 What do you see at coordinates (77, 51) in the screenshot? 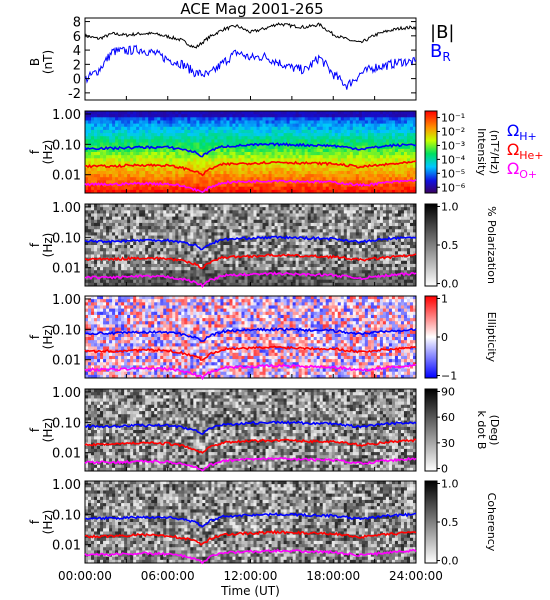
I see `y-tick-label: 4` at bounding box center [77, 51].